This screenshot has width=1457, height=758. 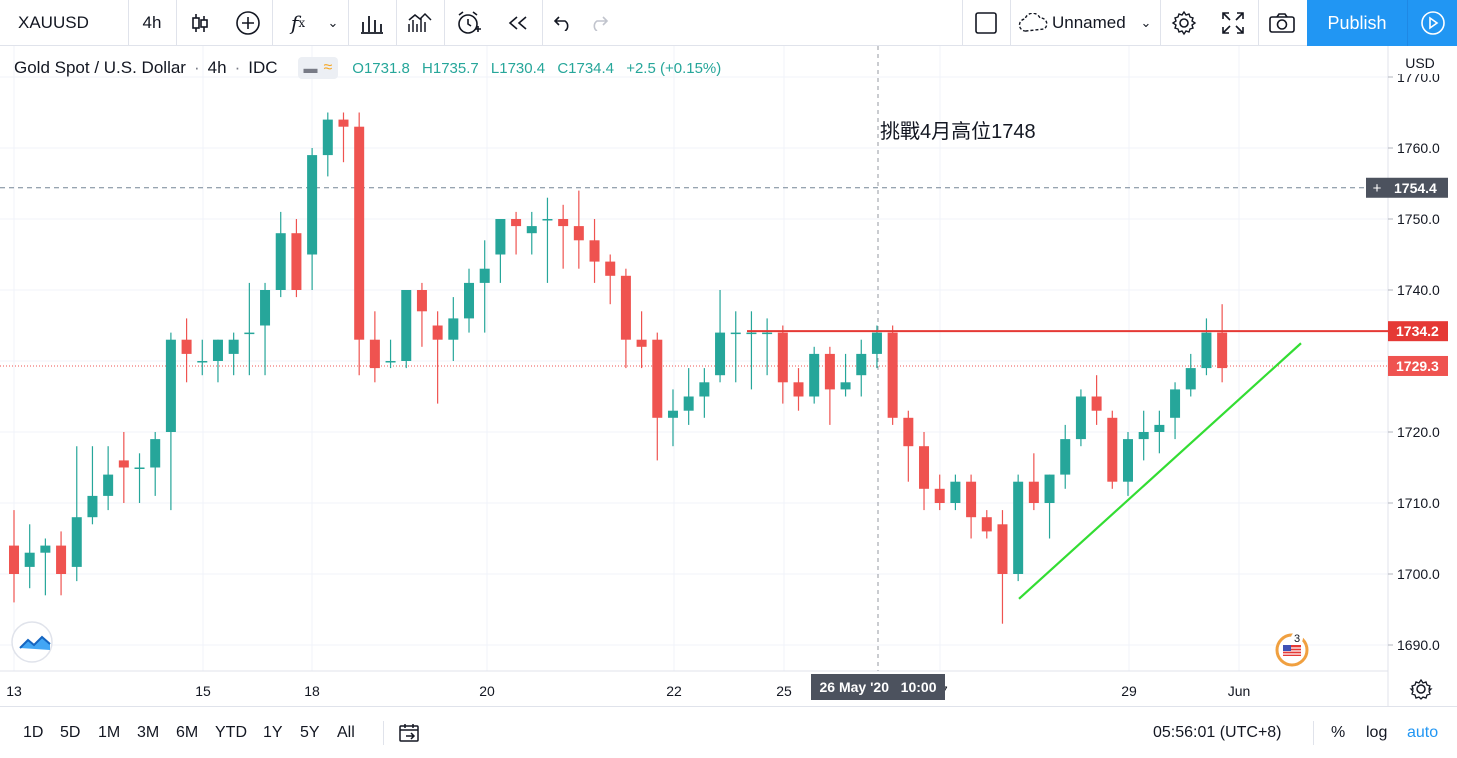 I want to click on play-icon, so click(x=1432, y=23).